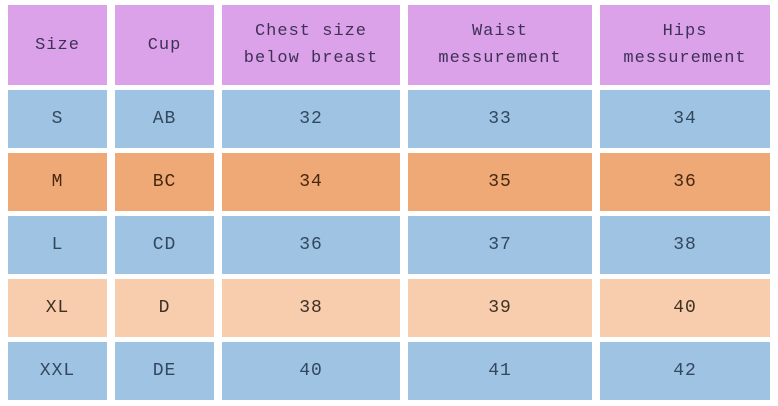 The width and height of the screenshot is (778, 406). I want to click on table-cell: 35, so click(500, 182).